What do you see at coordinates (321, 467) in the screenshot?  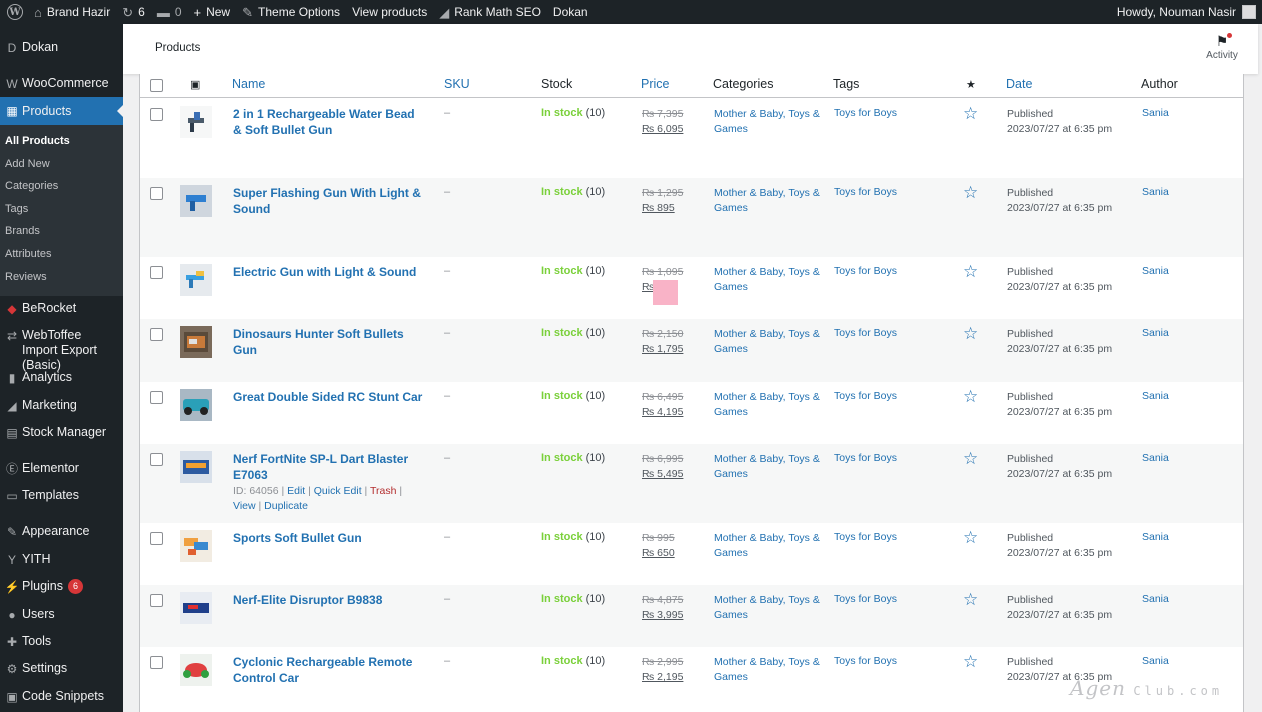 I see `product-name-link: Nerf FortNite SP-L Dart Blaster E7063` at bounding box center [321, 467].